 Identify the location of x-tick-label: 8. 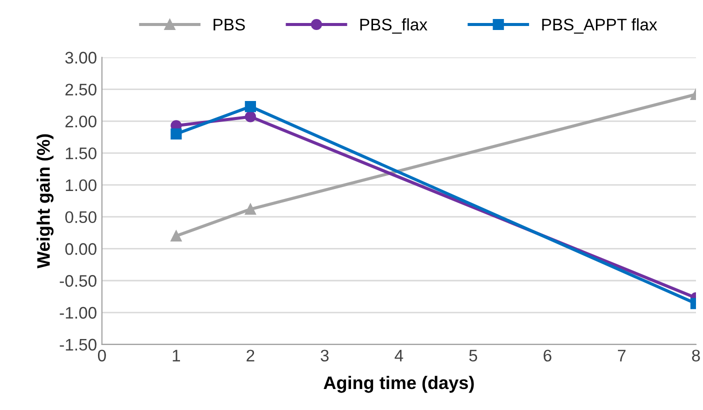
(696, 356).